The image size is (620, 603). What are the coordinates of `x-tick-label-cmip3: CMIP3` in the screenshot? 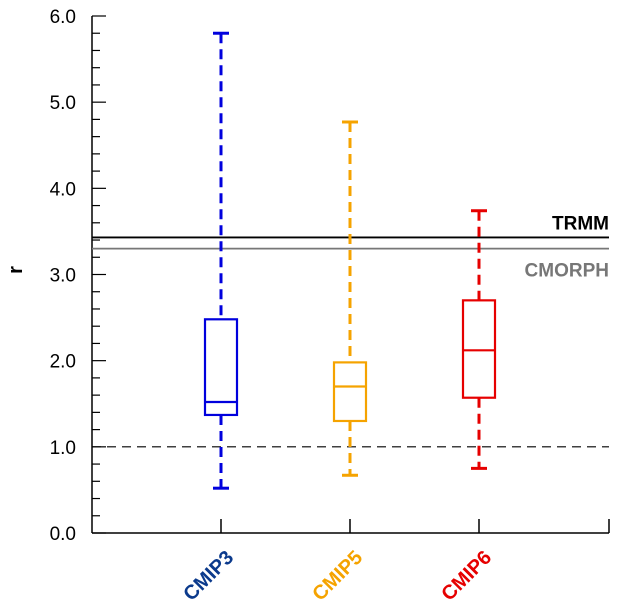 It's located at (208, 575).